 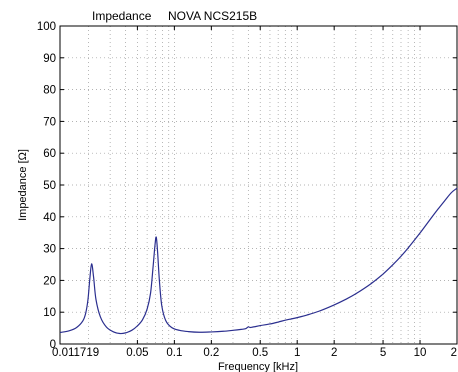 I want to click on x-tick-label: 0.2, so click(x=211, y=353).